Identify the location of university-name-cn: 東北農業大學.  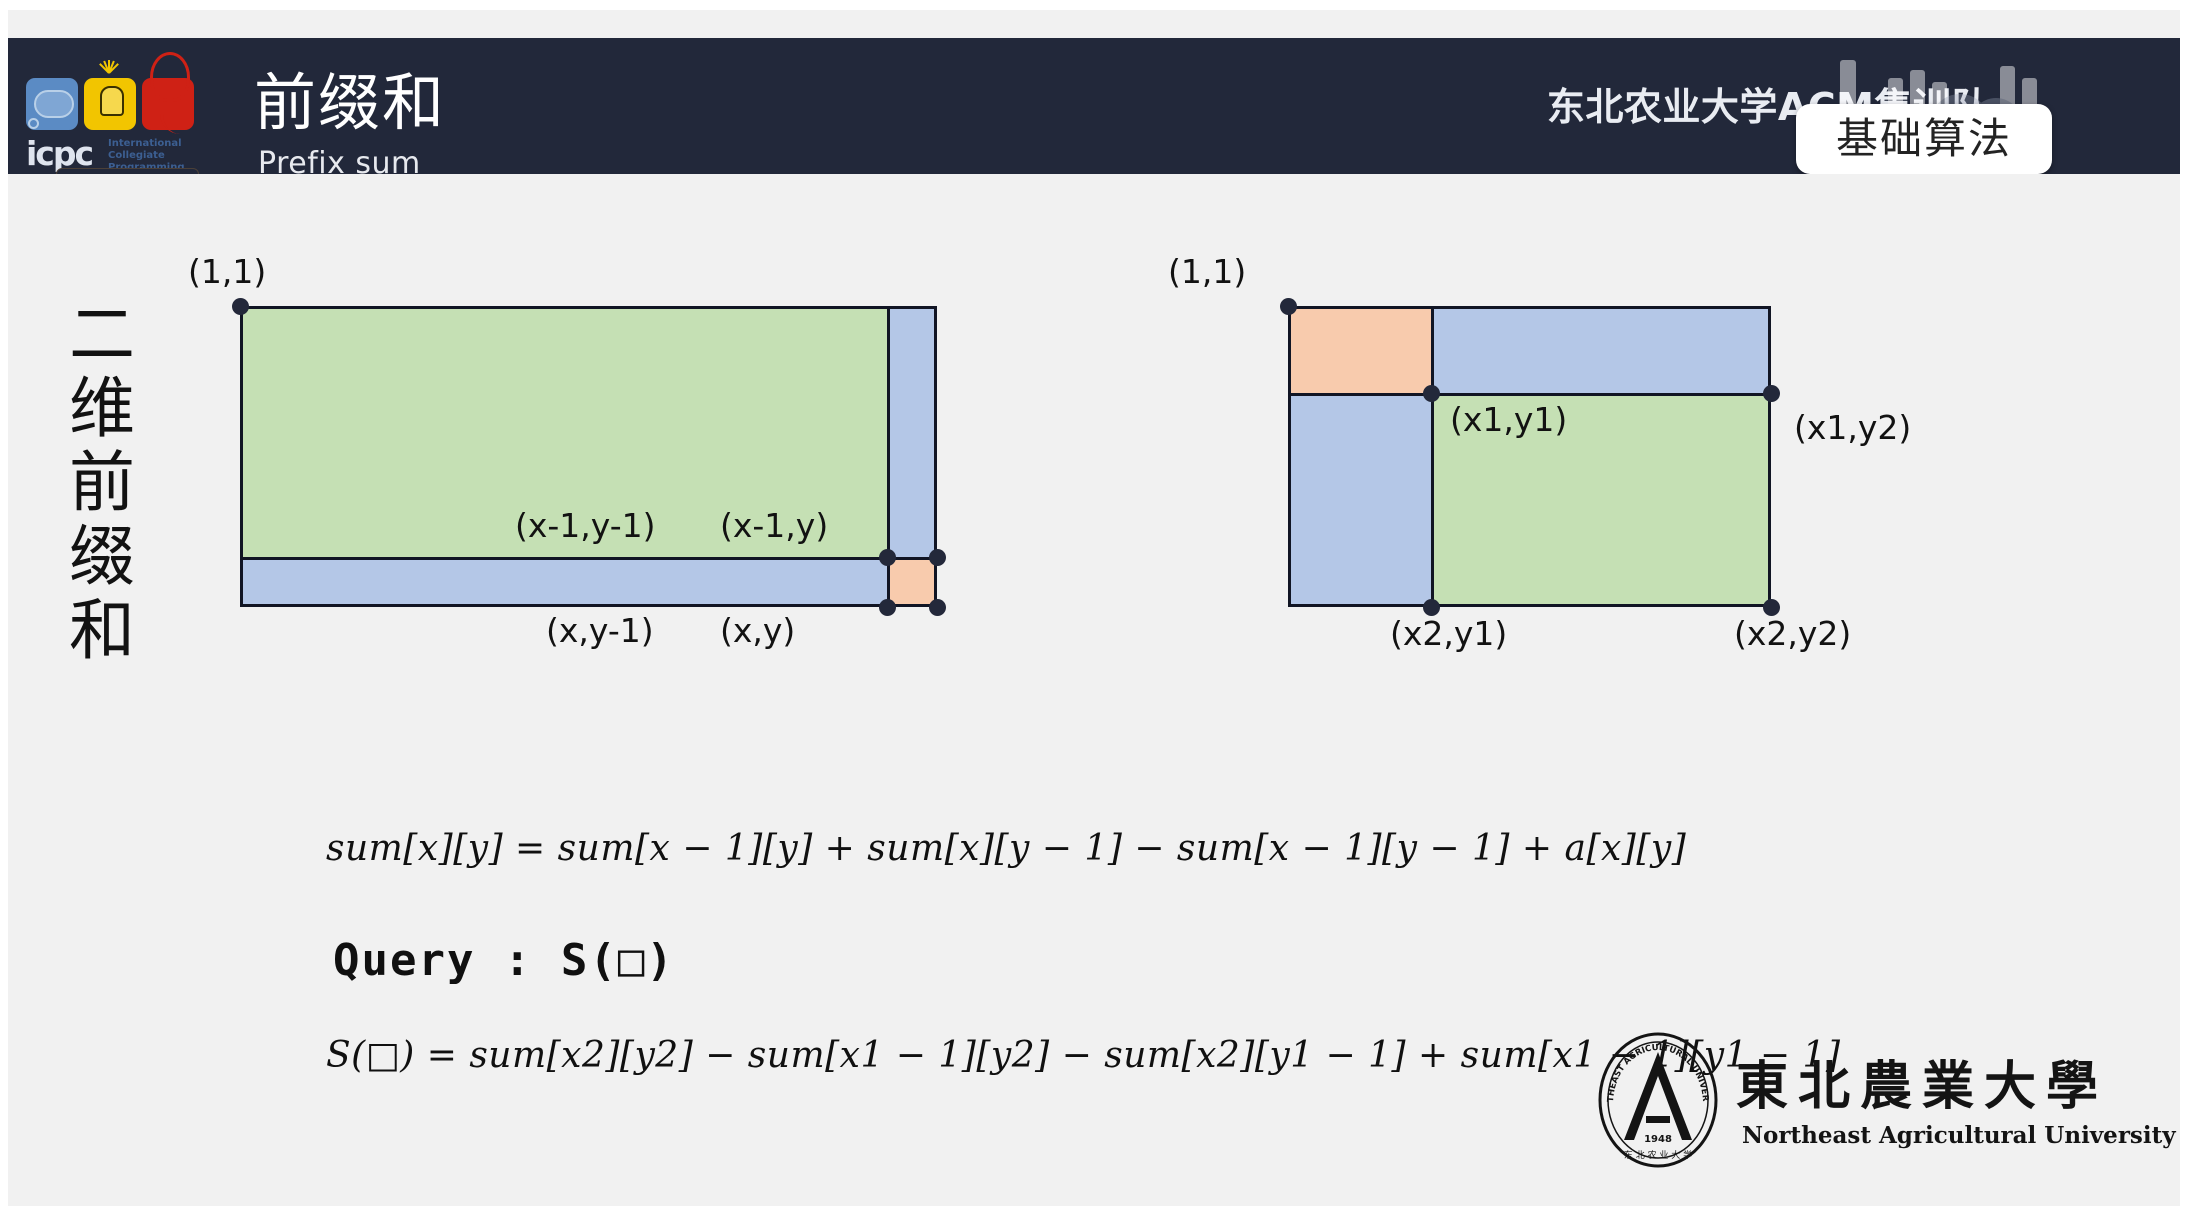
(1922, 1086).